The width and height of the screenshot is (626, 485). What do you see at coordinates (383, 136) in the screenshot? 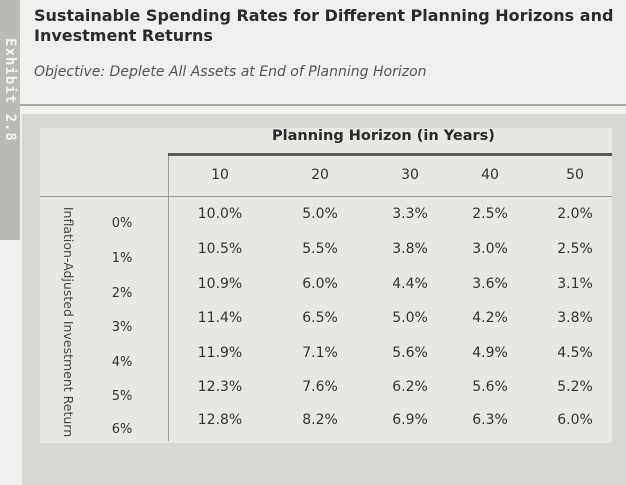
I see `planning-horizon-header: Planning Horizon (in Years)` at bounding box center [383, 136].